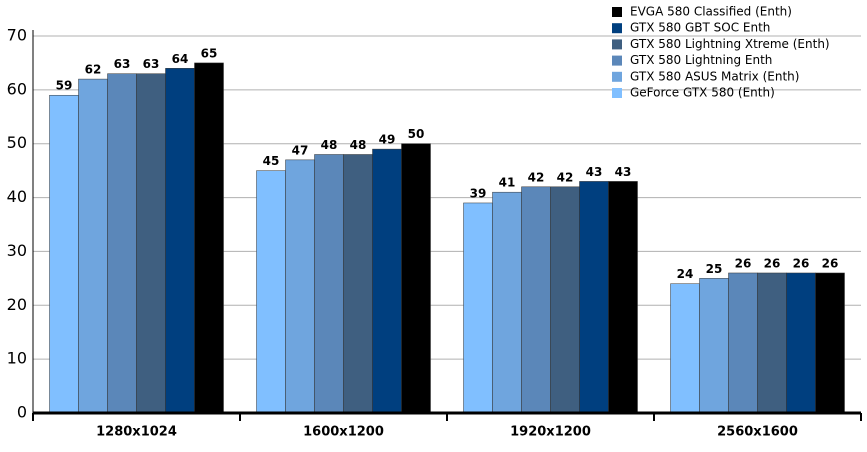 This screenshot has height=452, width=867. I want to click on legend-label: GeForce GTX 580 (Enth), so click(702, 93).